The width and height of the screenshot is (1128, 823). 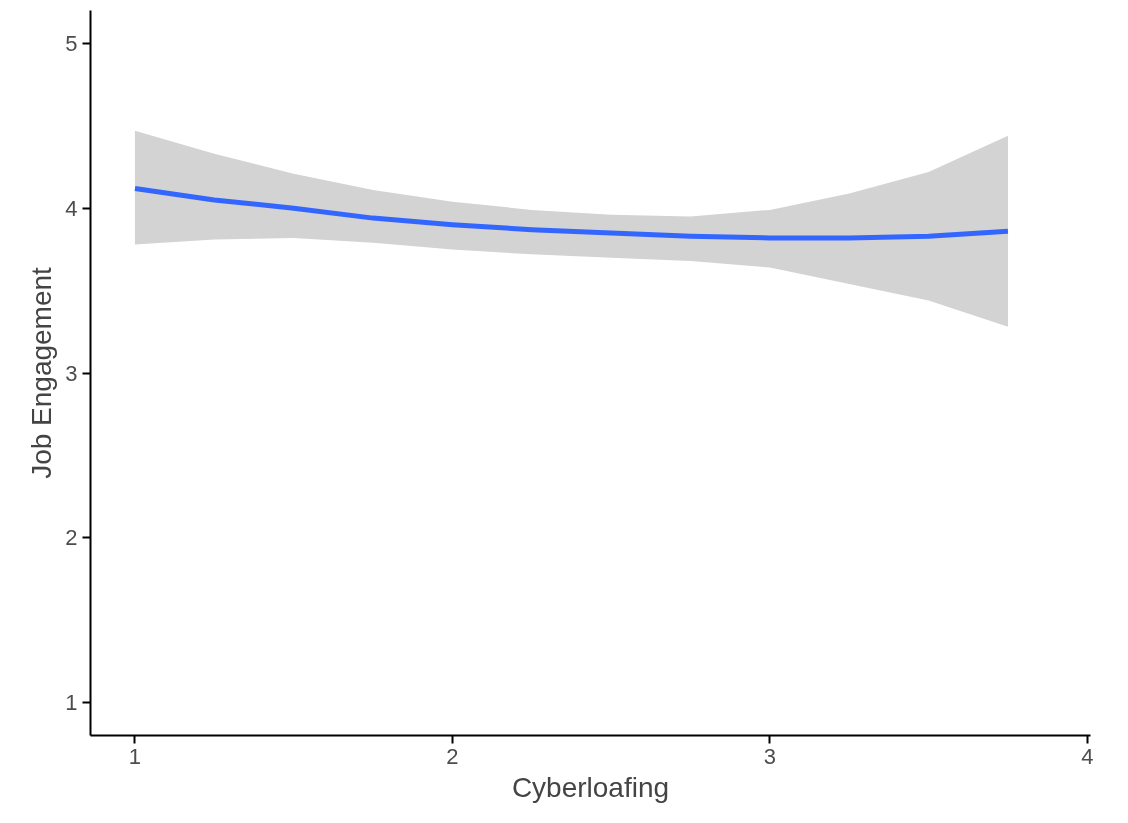 What do you see at coordinates (452, 756) in the screenshot?
I see `x-tick-label: 2` at bounding box center [452, 756].